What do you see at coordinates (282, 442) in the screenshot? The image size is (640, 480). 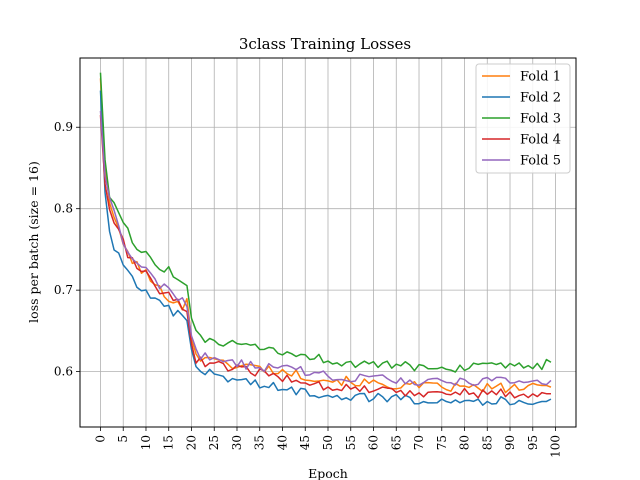 I see `x-tick-label: 40` at bounding box center [282, 442].